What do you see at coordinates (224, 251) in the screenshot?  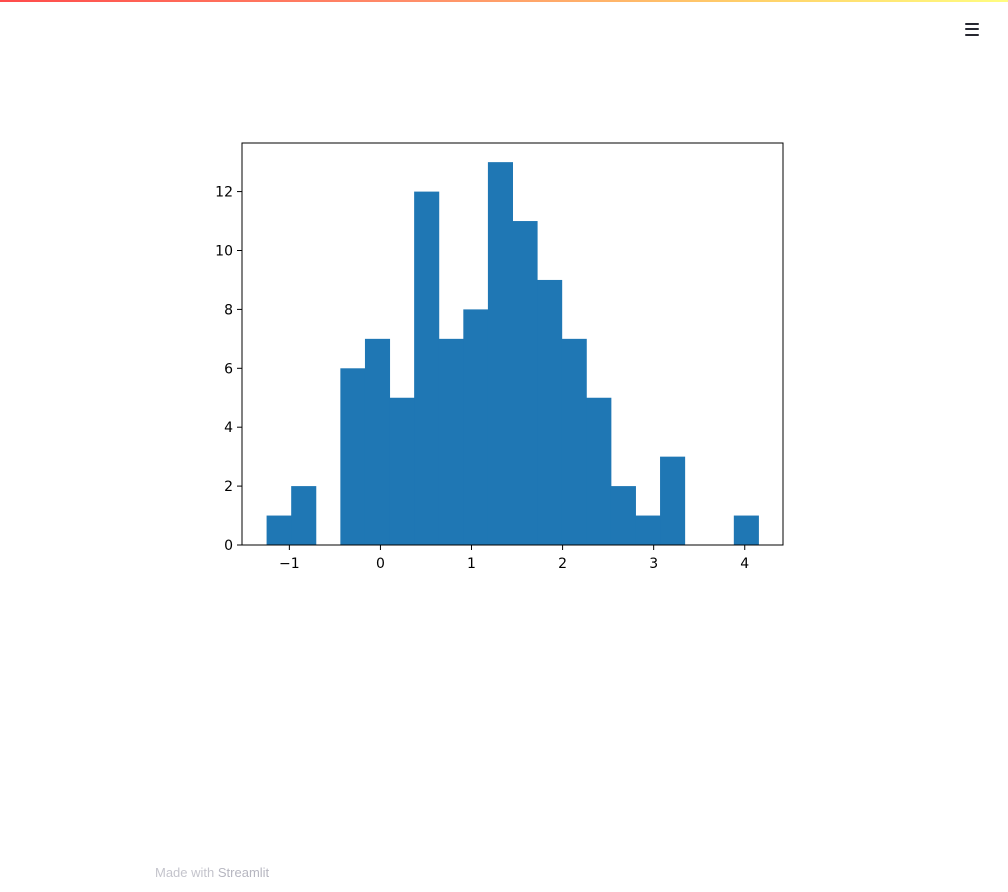 I see `y-tick-label: 10` at bounding box center [224, 251].